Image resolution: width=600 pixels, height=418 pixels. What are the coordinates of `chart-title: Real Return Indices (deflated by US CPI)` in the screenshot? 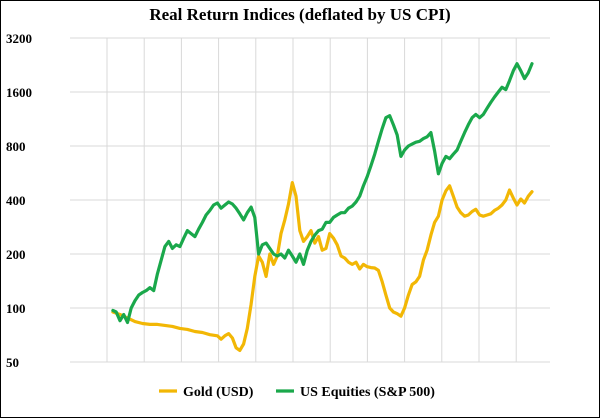 It's located at (299, 14).